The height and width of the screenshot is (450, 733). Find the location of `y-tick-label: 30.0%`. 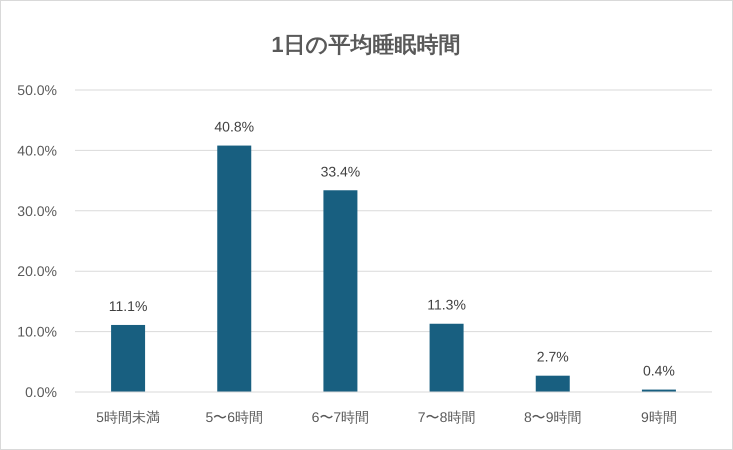

y-tick-label: 30.0% is located at coordinates (37, 210).